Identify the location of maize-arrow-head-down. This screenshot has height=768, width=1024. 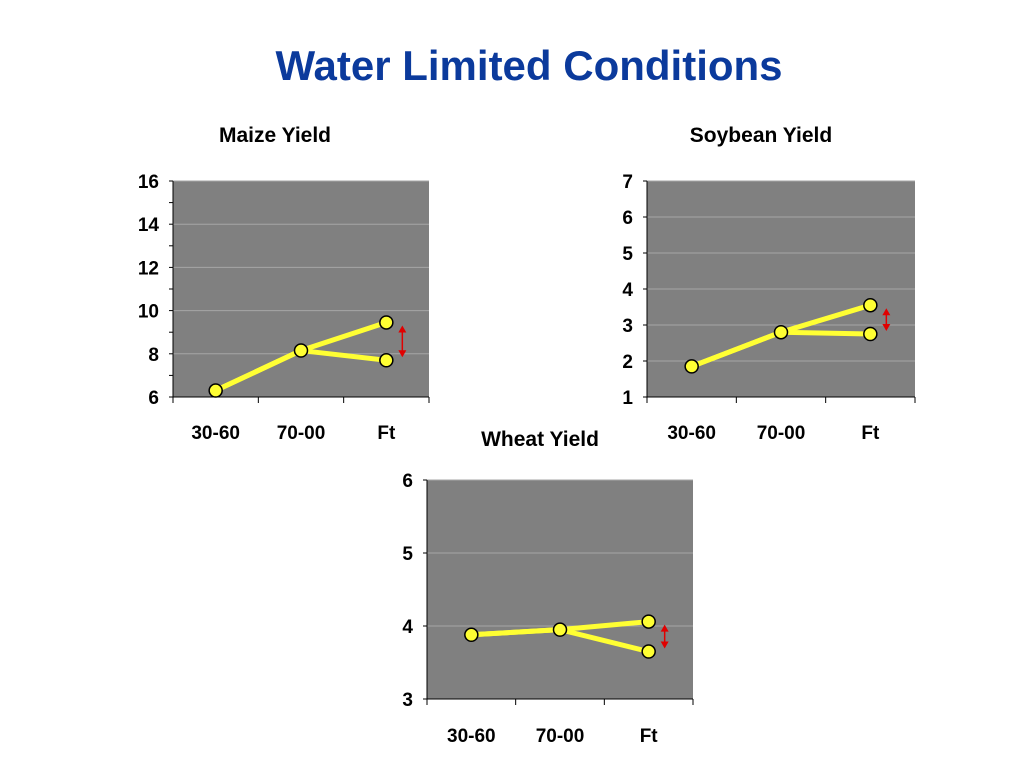
(402, 354).